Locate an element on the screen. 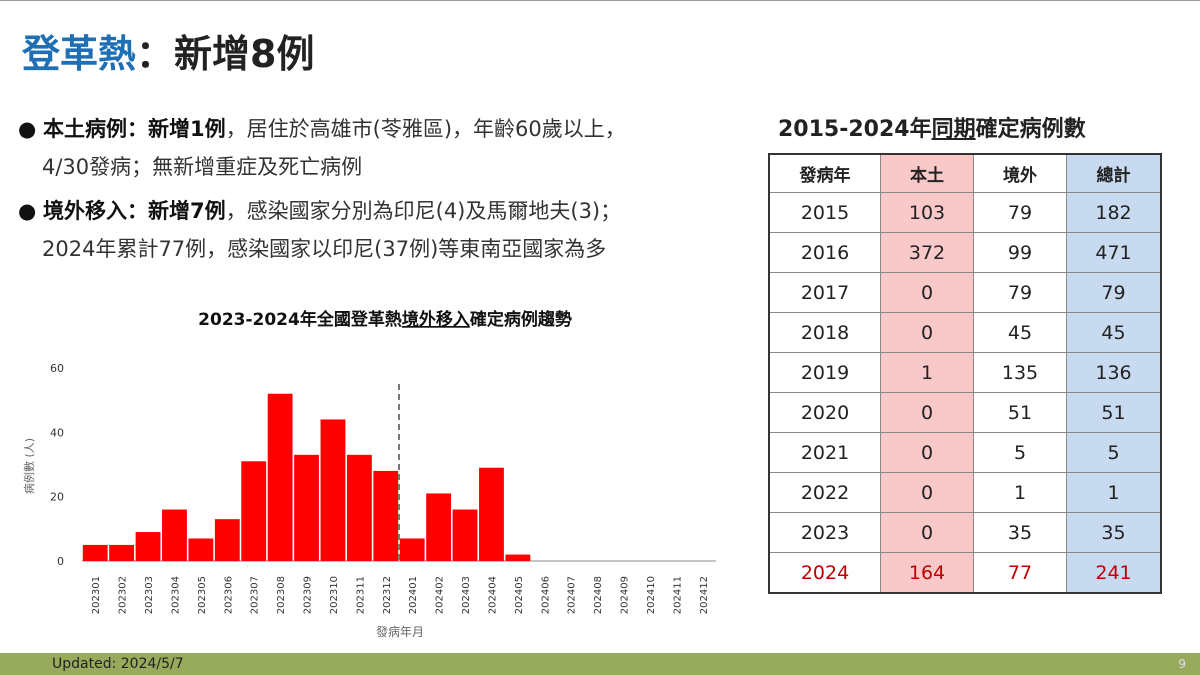 This screenshot has height=675, width=1200. table-header: 發病年 本土 境外 總計 is located at coordinates (965, 173).